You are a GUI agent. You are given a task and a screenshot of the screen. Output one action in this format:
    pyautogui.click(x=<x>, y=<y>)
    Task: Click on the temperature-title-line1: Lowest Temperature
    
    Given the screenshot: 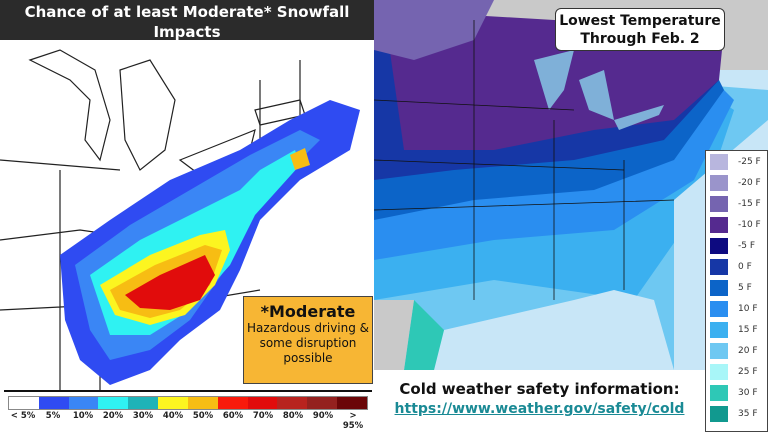 What is the action you would take?
    pyautogui.click(x=640, y=21)
    